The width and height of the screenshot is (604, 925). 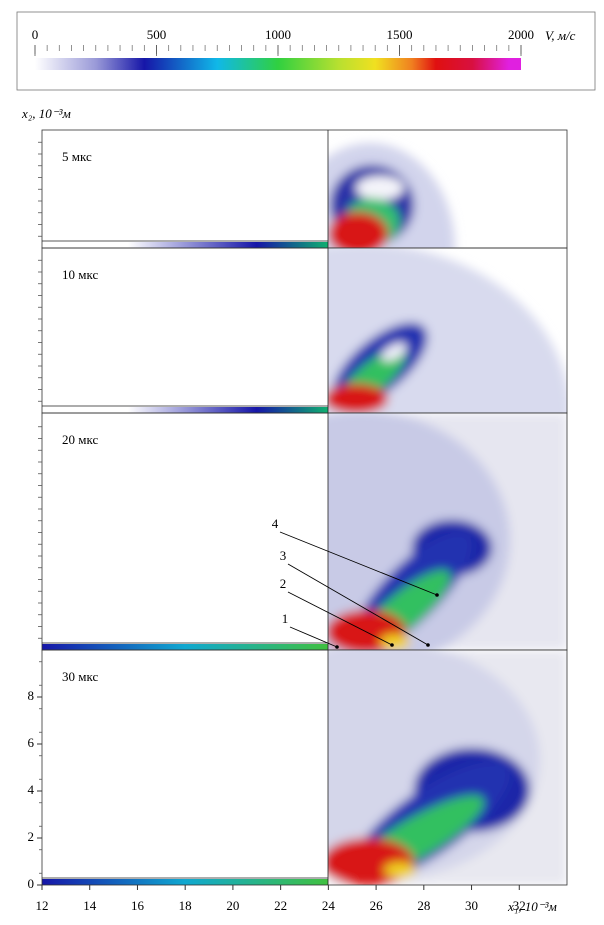 What do you see at coordinates (519, 905) in the screenshot?
I see `x-tick-label: 32` at bounding box center [519, 905].